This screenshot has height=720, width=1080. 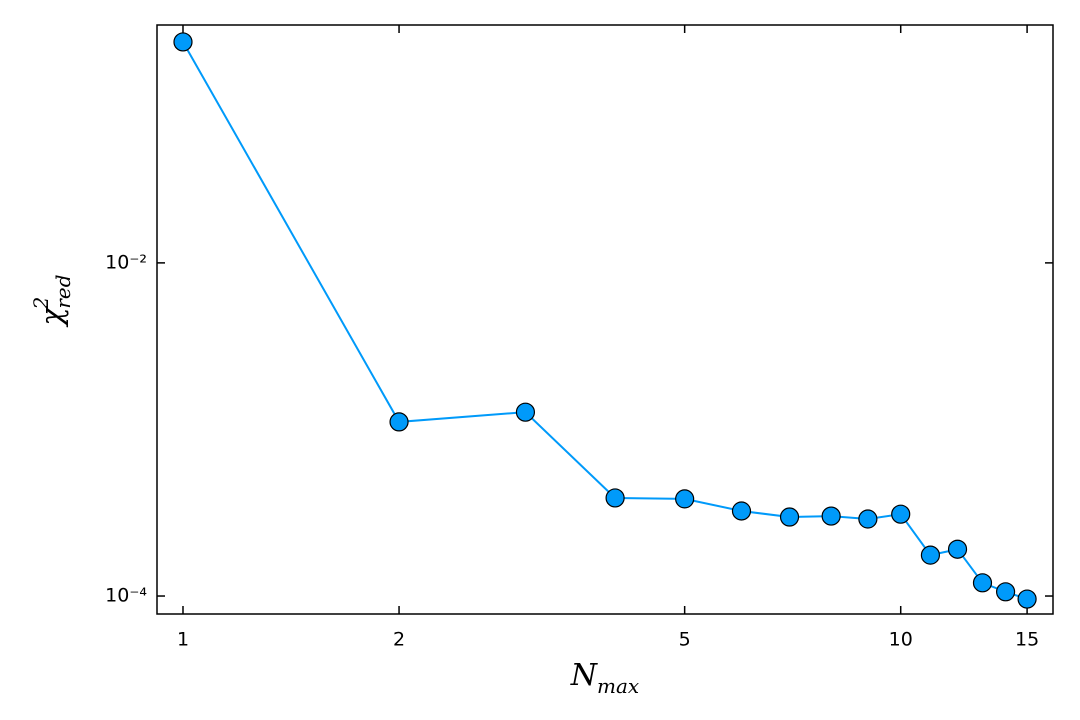 I want to click on y-label-superscript: 2, so click(x=41, y=304).